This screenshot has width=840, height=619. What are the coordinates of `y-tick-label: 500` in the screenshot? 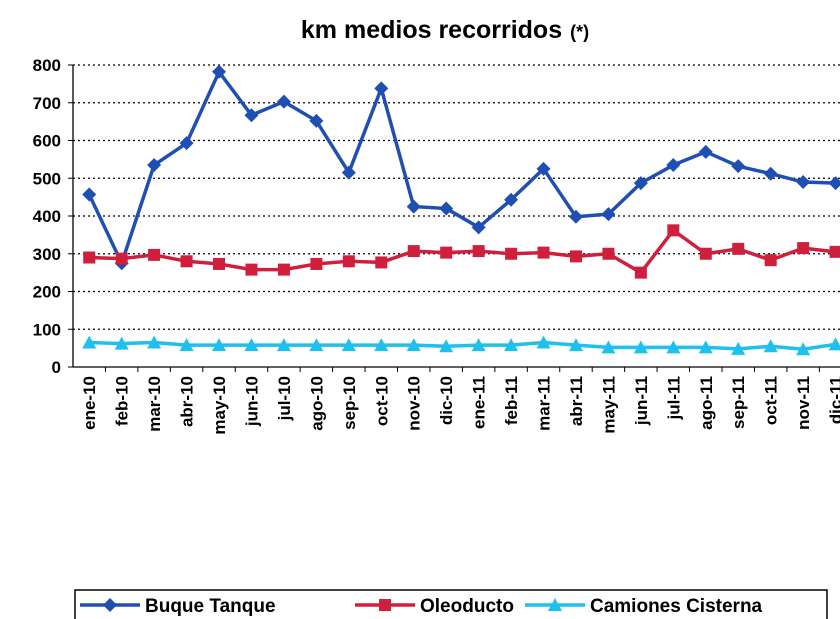 It's located at (47, 178).